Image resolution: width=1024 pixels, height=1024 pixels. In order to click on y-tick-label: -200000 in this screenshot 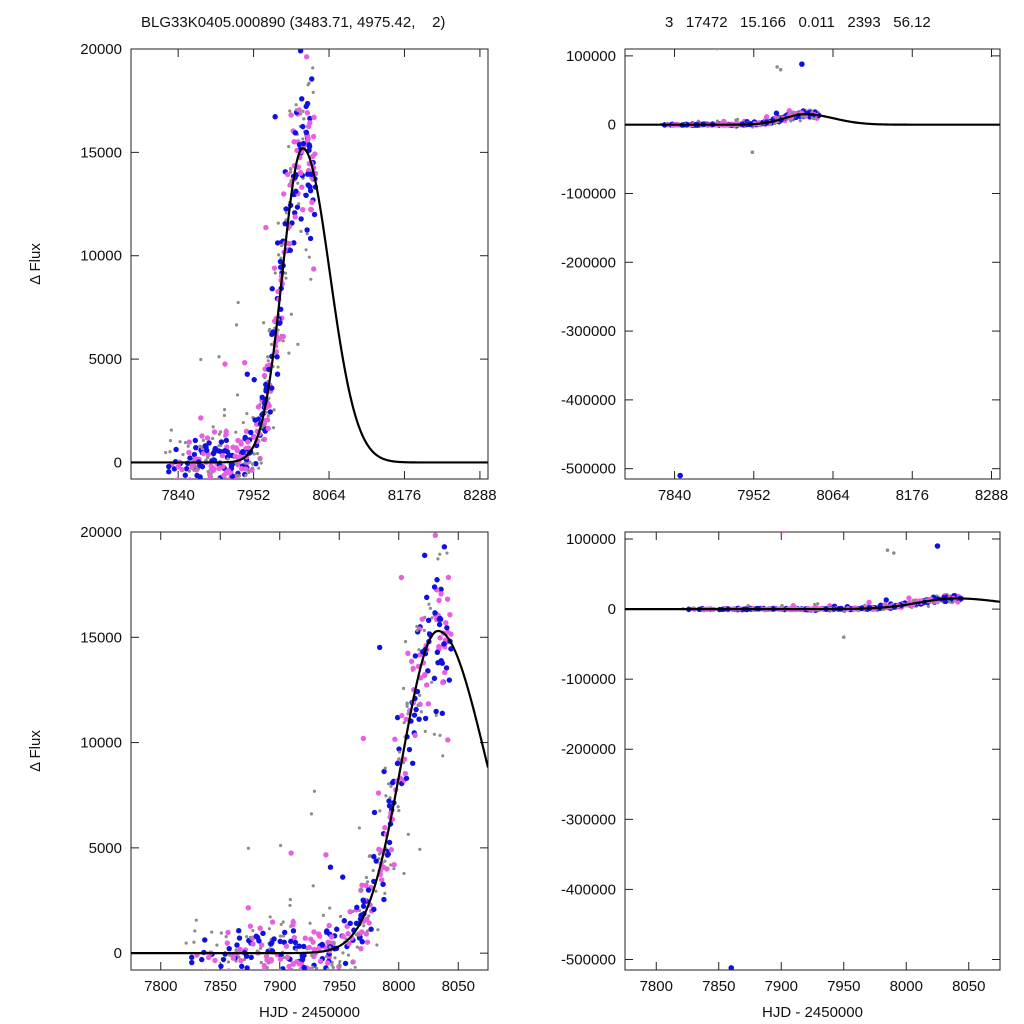, I will do `click(588, 749)`.